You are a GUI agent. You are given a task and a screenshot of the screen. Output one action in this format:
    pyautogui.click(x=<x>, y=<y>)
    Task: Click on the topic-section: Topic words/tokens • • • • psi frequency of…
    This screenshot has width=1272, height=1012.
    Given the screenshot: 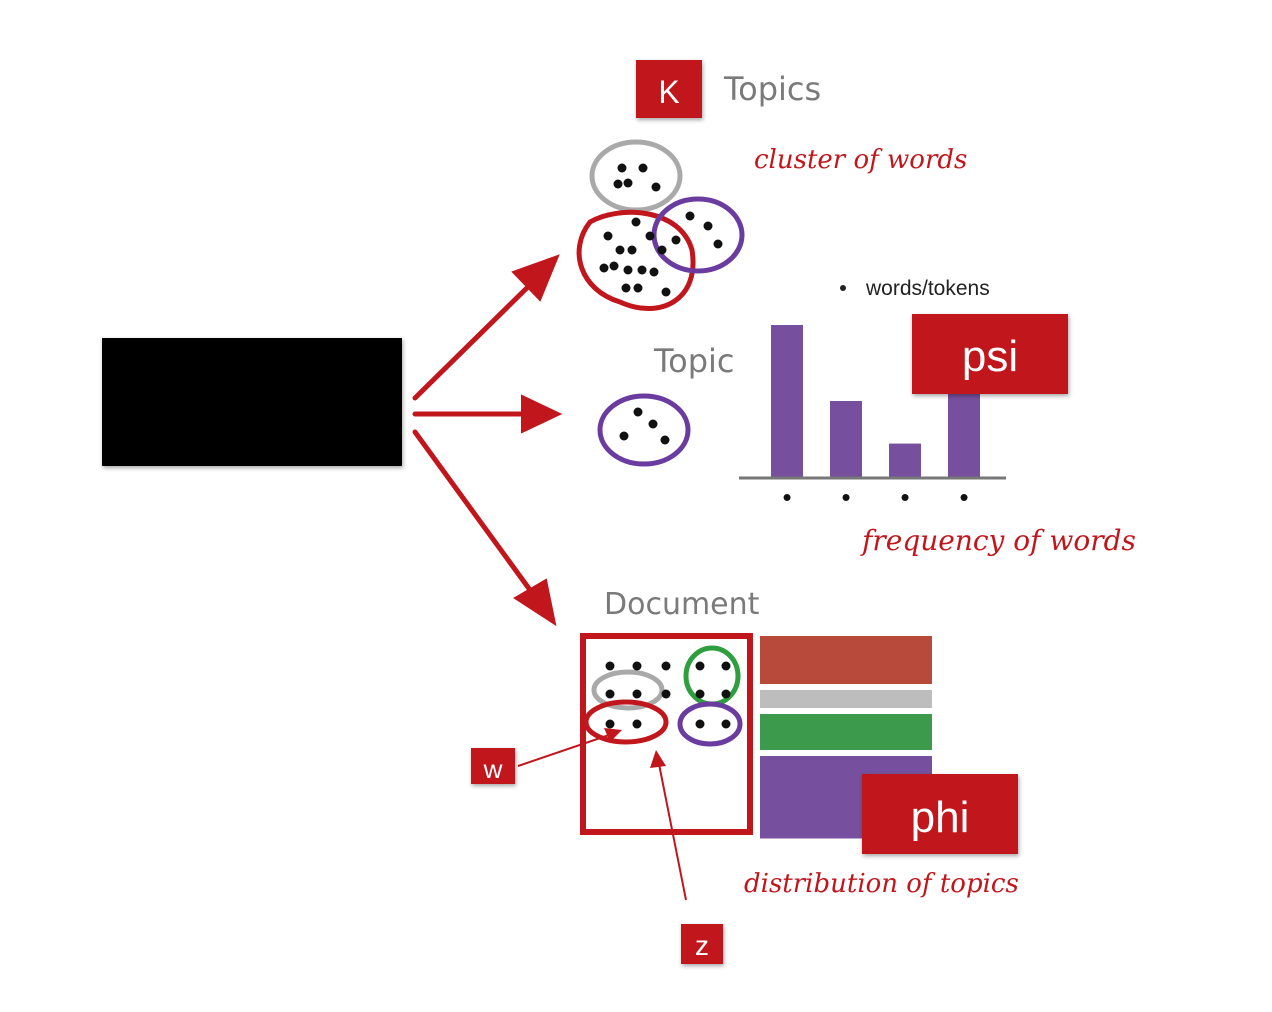 What is the action you would take?
    pyautogui.click(x=866, y=417)
    